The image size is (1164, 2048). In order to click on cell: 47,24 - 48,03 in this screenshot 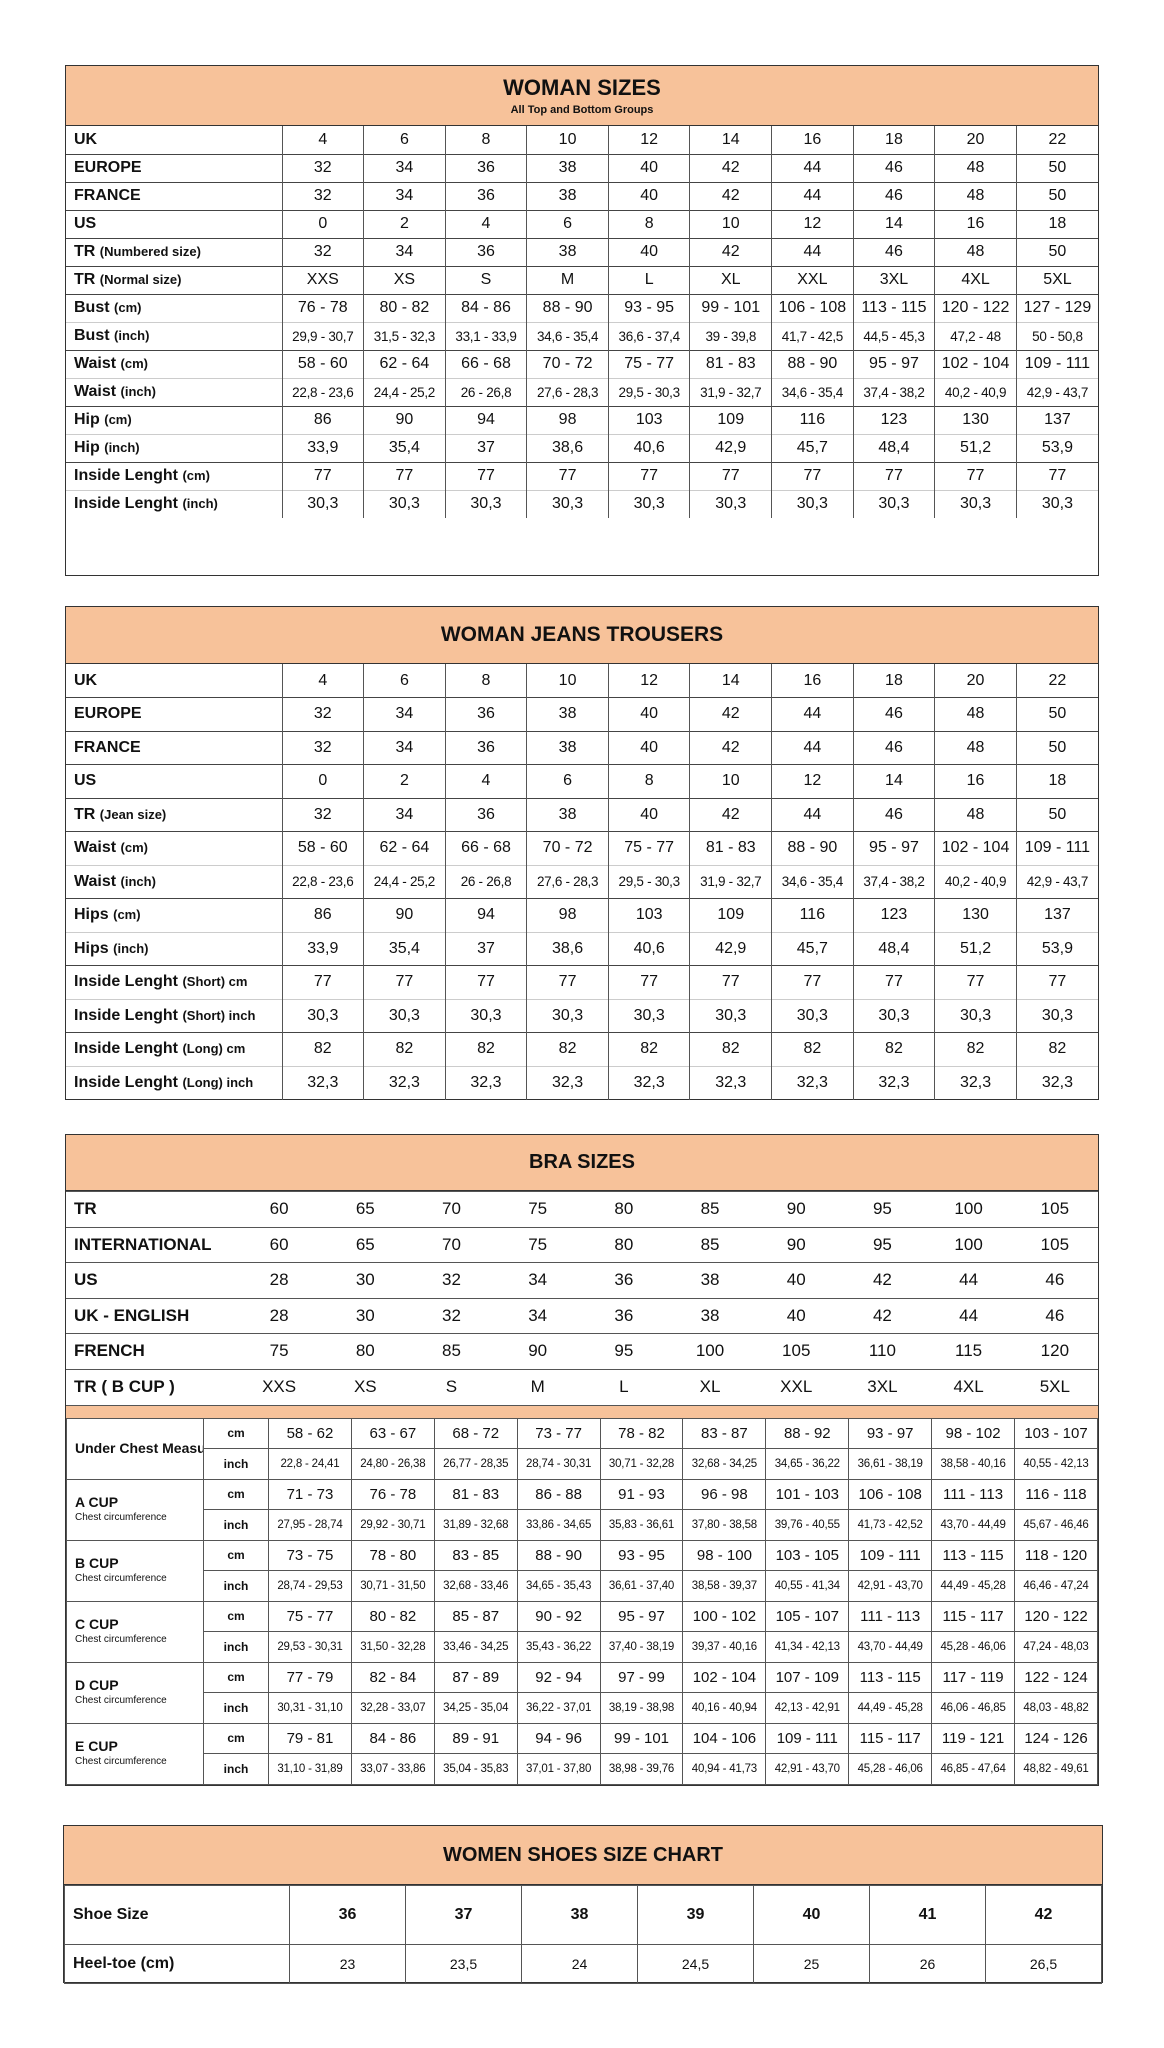, I will do `click(1056, 1647)`.